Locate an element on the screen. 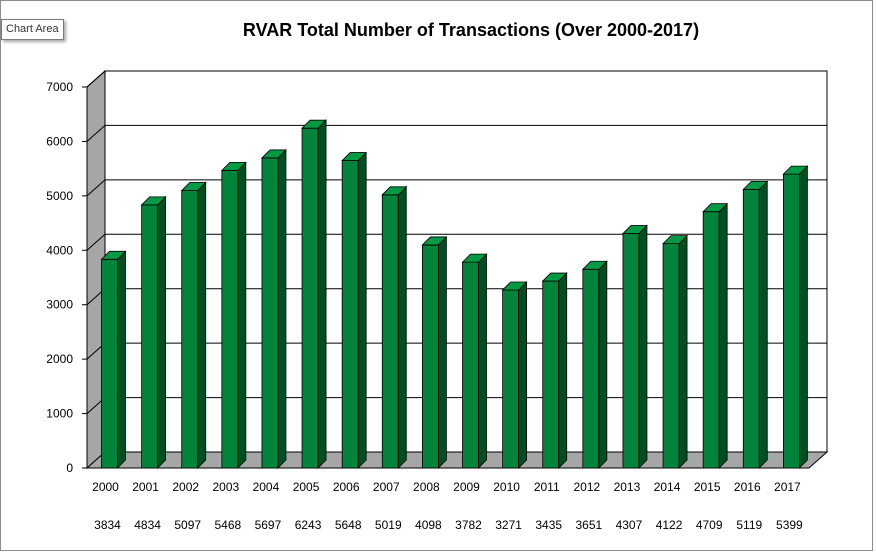 The width and height of the screenshot is (876, 556). data-label: 5019 is located at coordinates (388, 525).